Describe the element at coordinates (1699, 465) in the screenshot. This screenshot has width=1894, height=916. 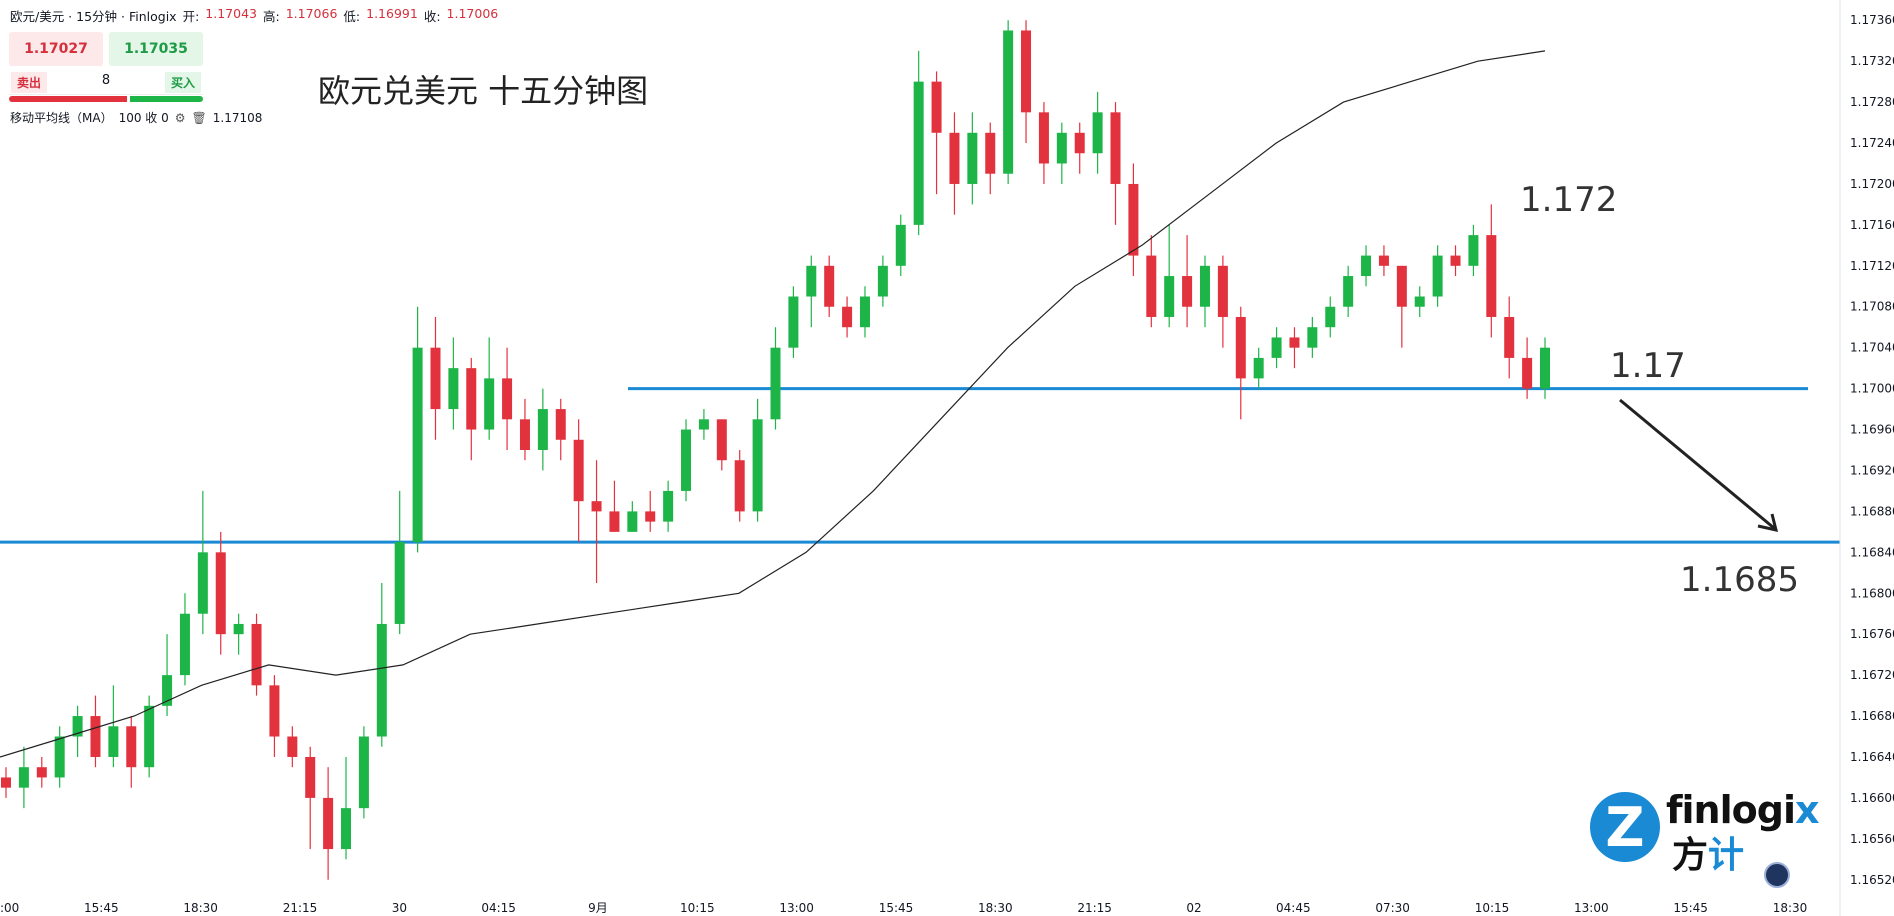
I see `trend-arrow` at that location.